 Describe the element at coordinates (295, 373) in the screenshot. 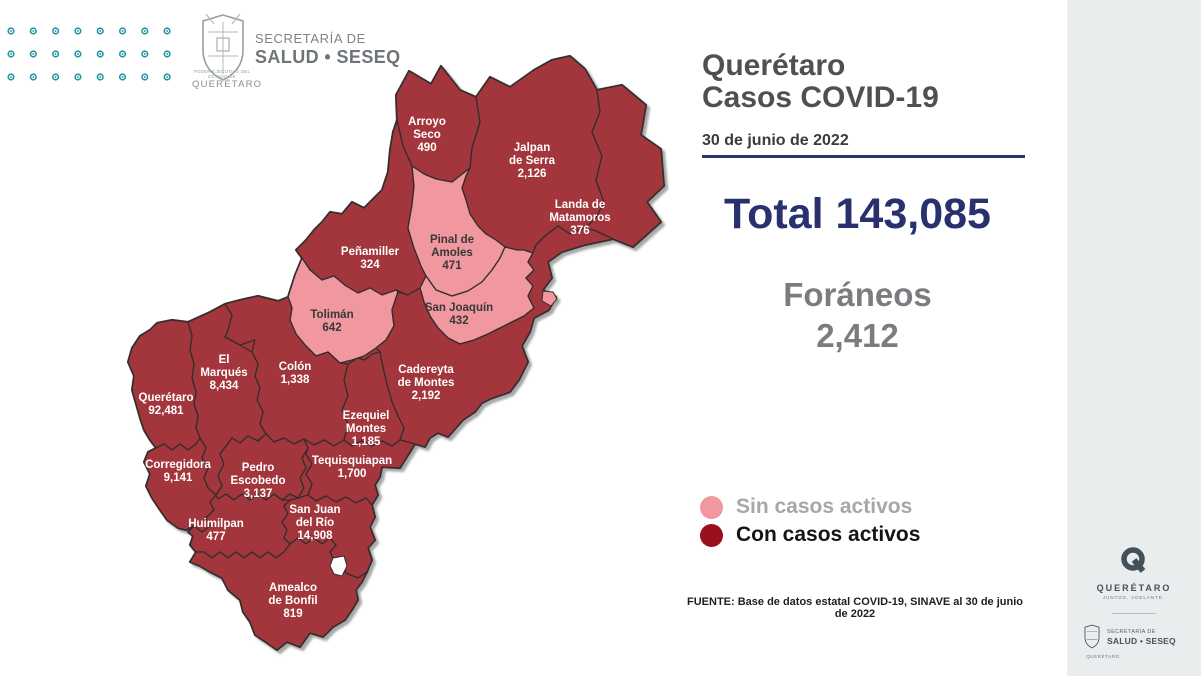

I see `label-colon: Colón 1,338` at that location.